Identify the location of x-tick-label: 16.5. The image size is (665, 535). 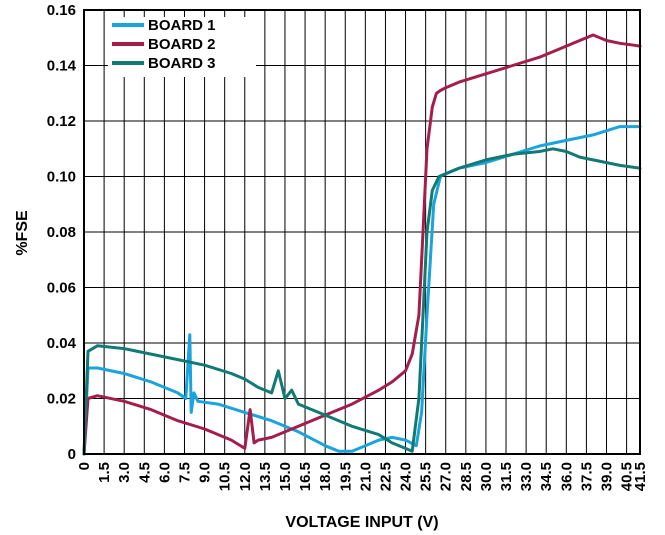
(305, 476).